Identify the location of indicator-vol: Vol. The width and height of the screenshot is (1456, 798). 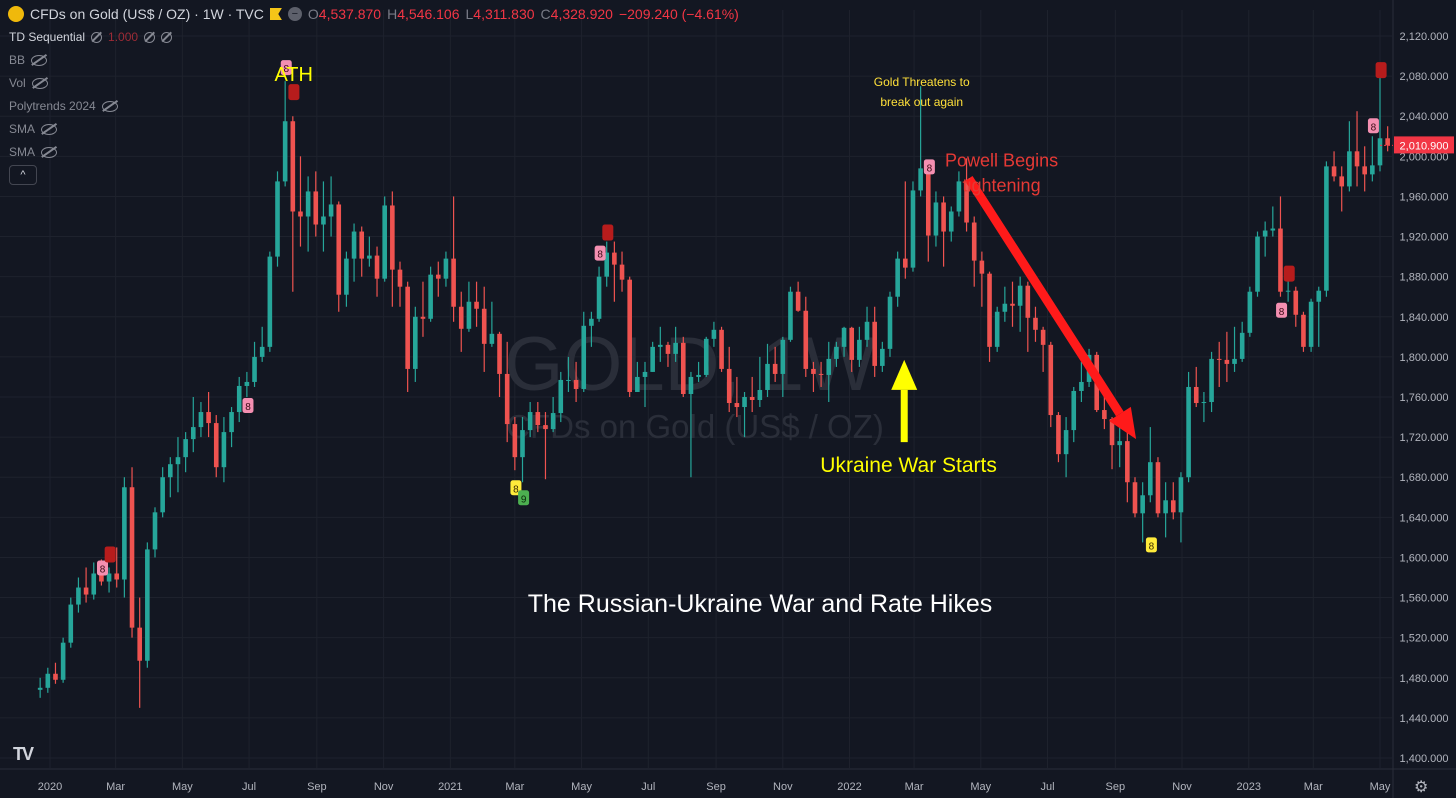
(28, 83).